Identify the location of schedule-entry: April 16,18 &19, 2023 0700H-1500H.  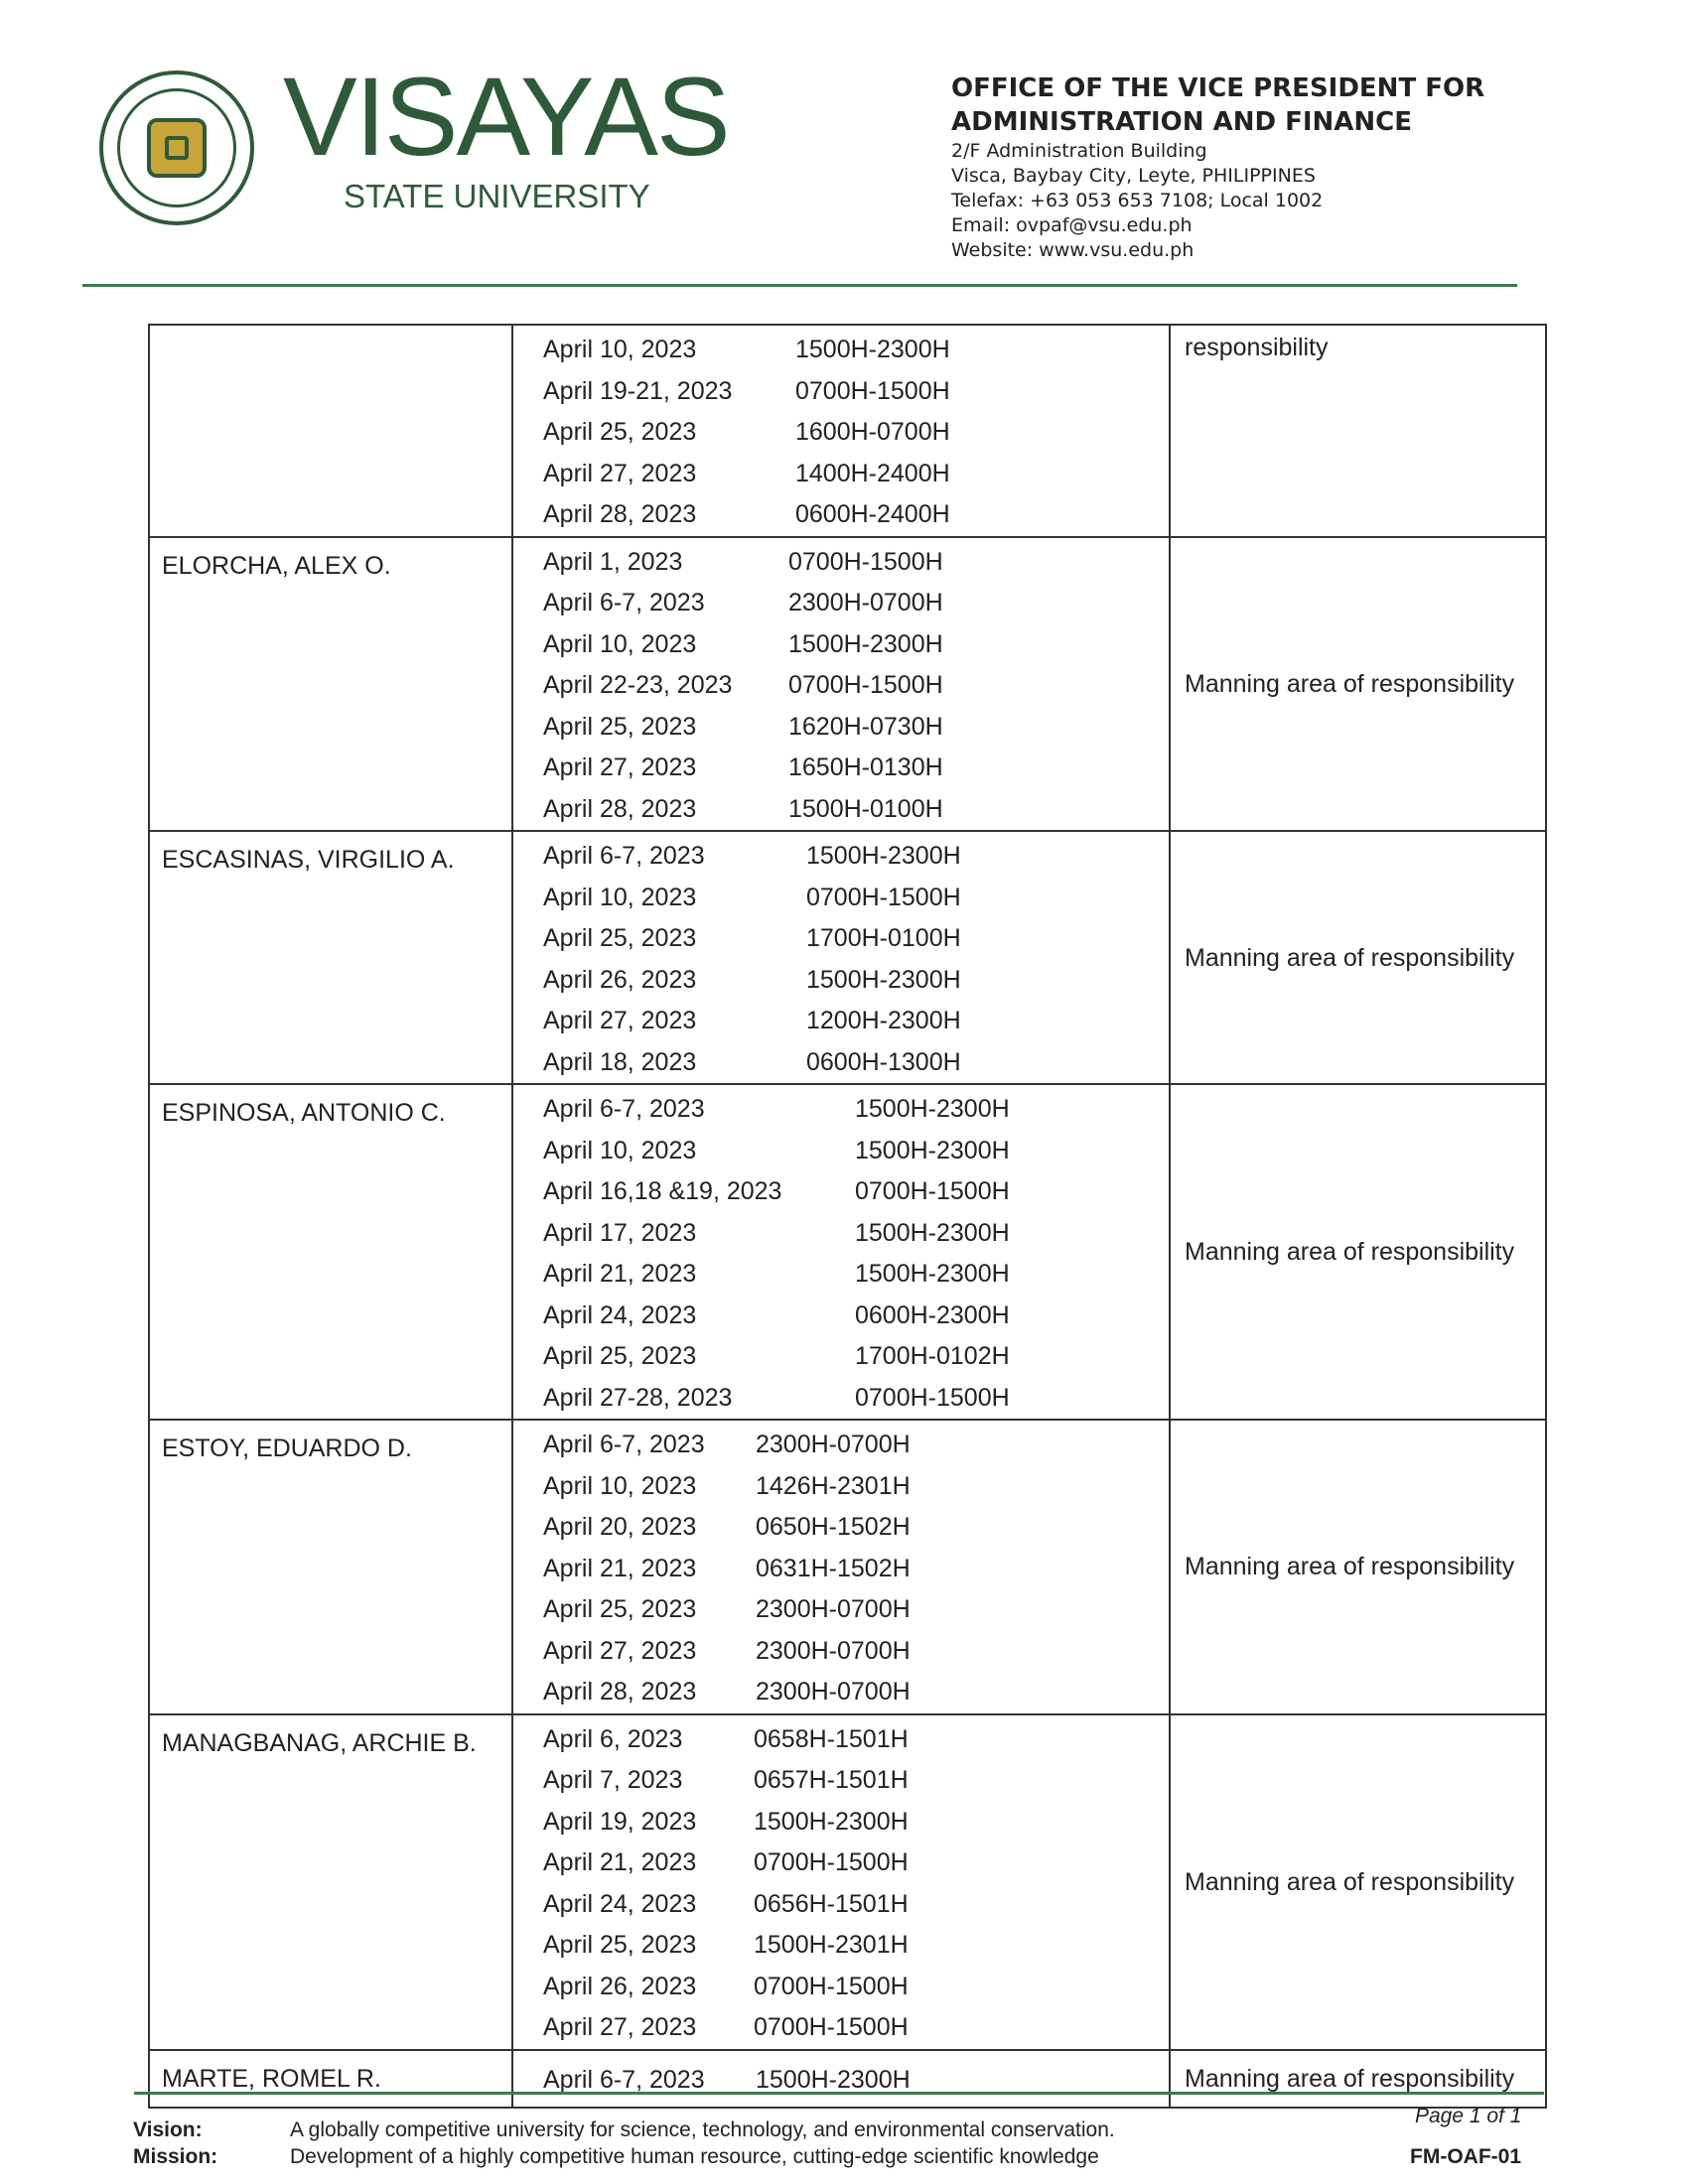
(856, 1192).